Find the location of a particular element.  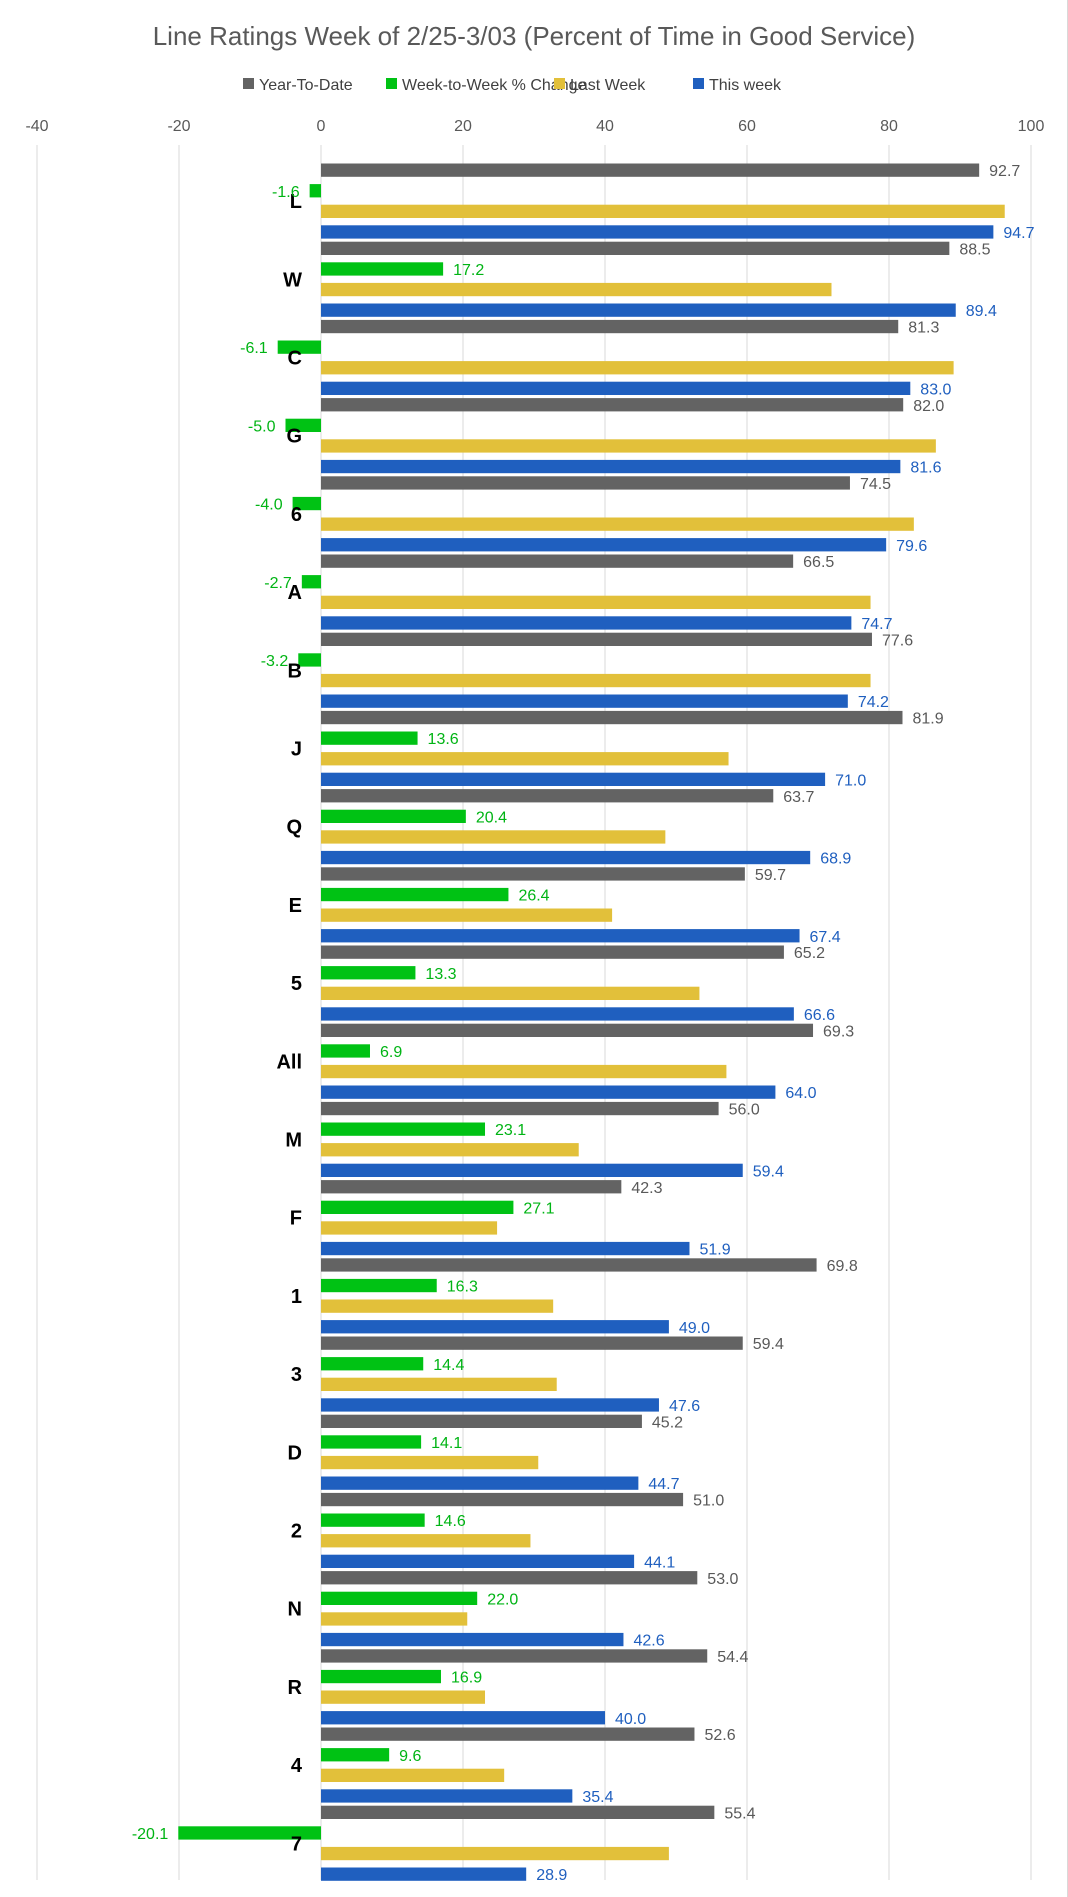

bar-this-week-l is located at coordinates (657, 232).